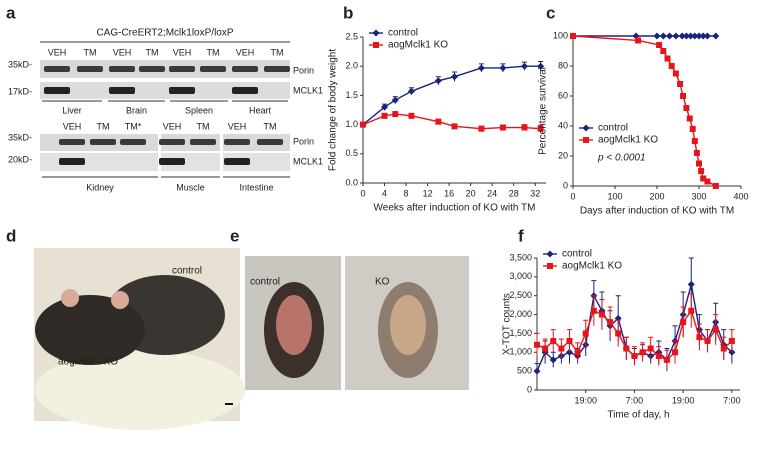 This screenshot has height=449, width=764. What do you see at coordinates (384, 193) in the screenshot?
I see `x-tick-label: 4` at bounding box center [384, 193].